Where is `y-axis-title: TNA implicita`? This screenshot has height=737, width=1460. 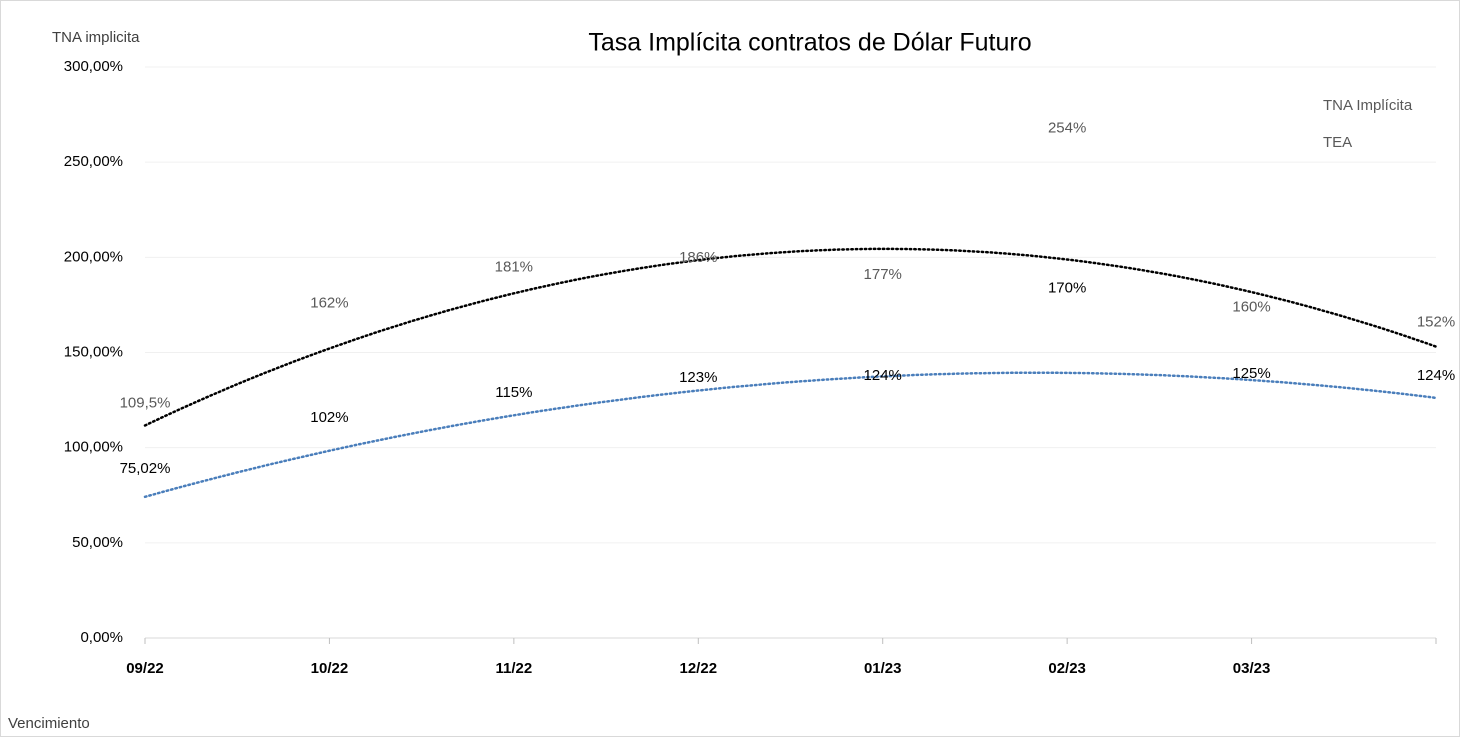
y-axis-title: TNA implicita is located at coordinates (96, 37).